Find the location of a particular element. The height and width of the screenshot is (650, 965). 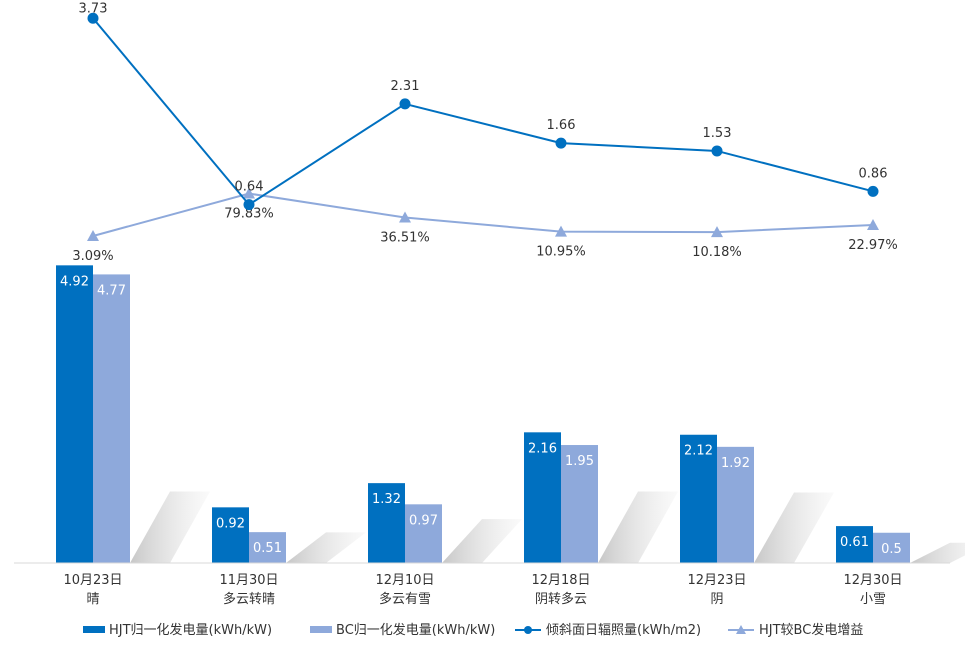

gain-value-label: 10.95% is located at coordinates (561, 252).